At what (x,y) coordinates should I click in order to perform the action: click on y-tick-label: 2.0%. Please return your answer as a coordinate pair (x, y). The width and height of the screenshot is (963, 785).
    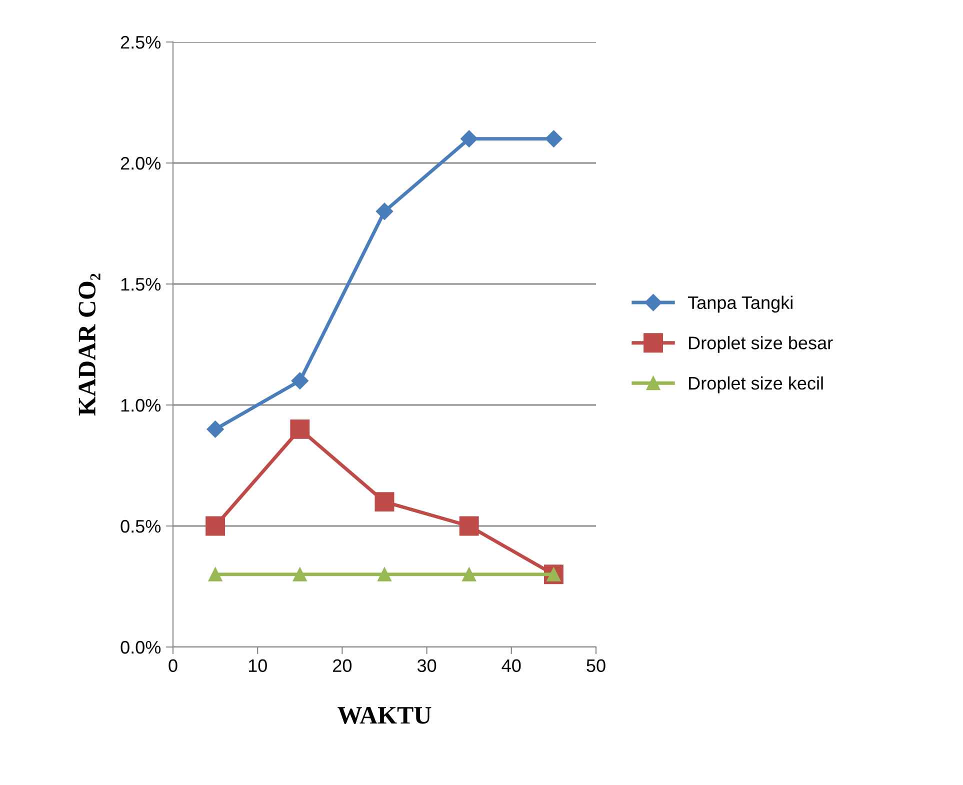
    Looking at the image, I should click on (140, 163).